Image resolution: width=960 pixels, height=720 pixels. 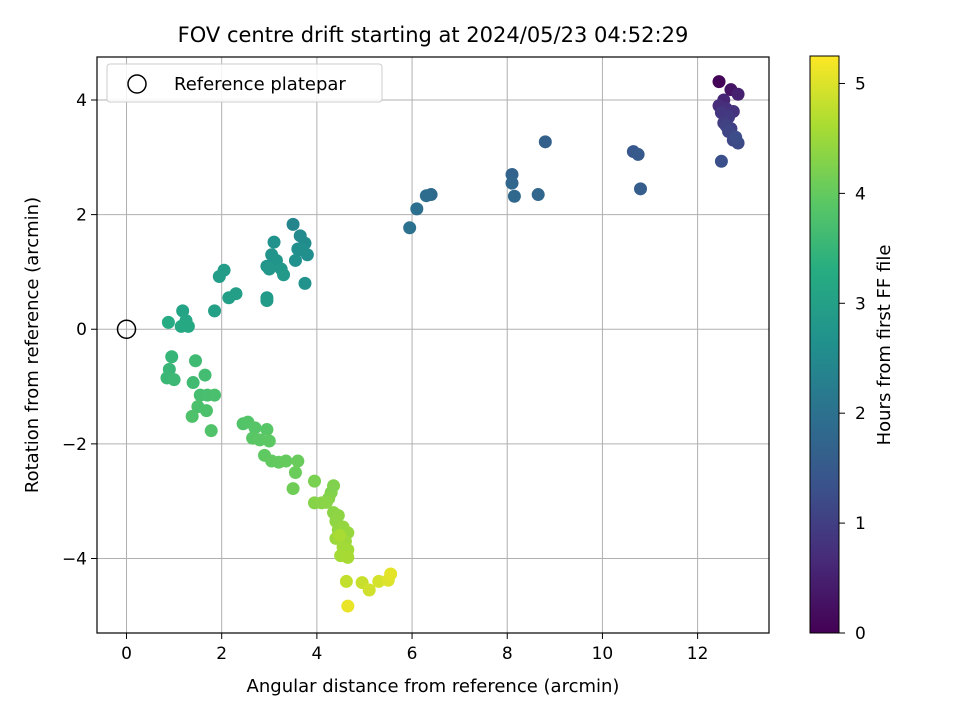 I want to click on y-tick-label: −4, so click(x=74, y=559).